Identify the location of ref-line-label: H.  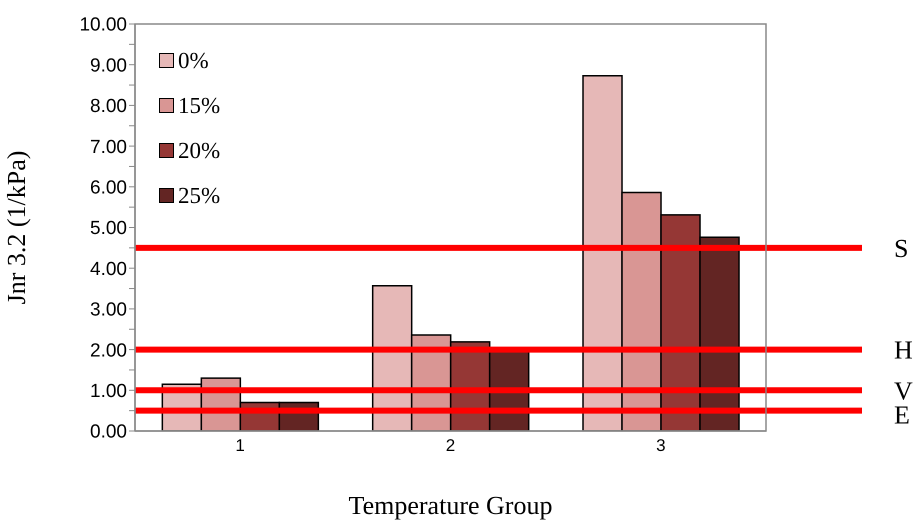
(903, 350).